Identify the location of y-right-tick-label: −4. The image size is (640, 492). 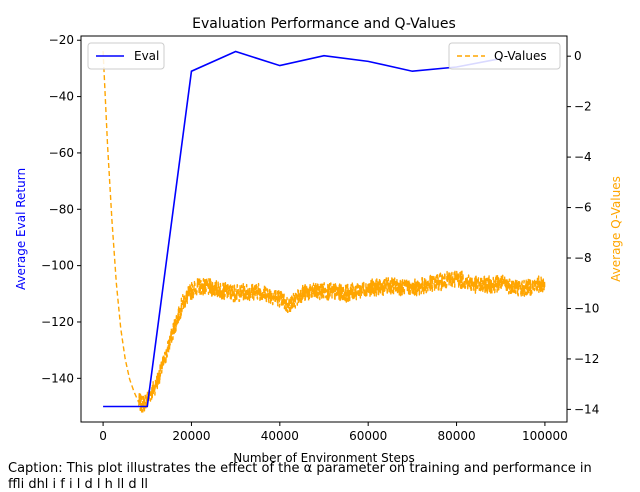
(583, 157).